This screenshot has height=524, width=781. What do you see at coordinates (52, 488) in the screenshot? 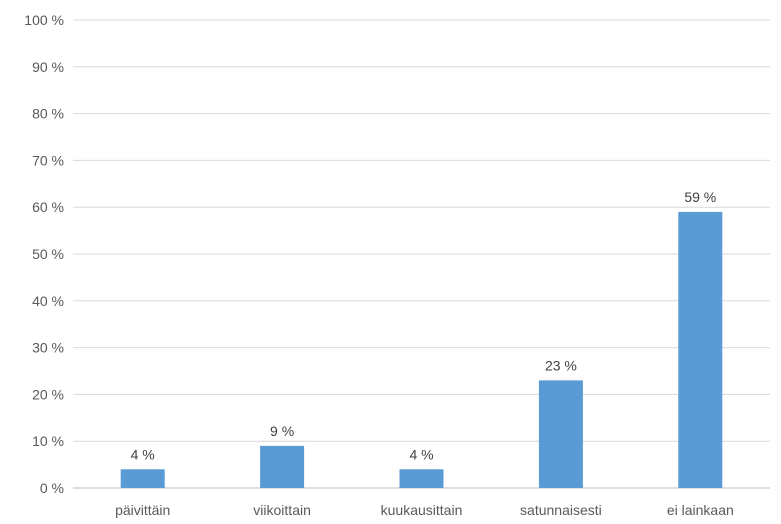
I see `y-tick-label: 0 %` at bounding box center [52, 488].